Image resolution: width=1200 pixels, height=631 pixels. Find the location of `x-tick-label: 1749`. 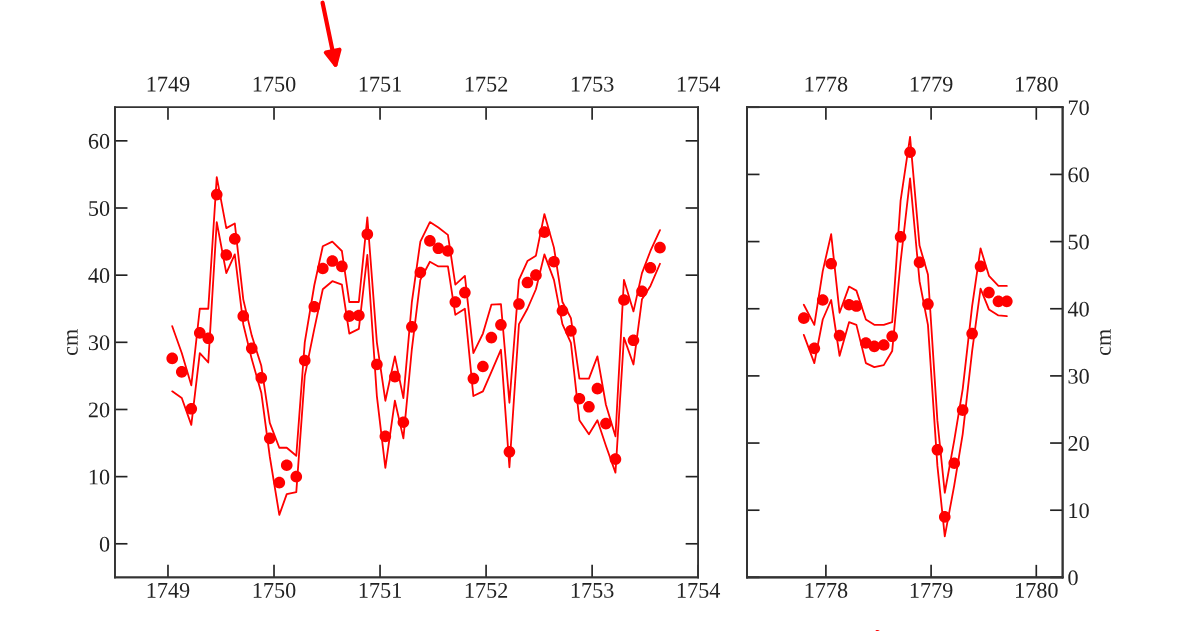

x-tick-label: 1749 is located at coordinates (168, 590).